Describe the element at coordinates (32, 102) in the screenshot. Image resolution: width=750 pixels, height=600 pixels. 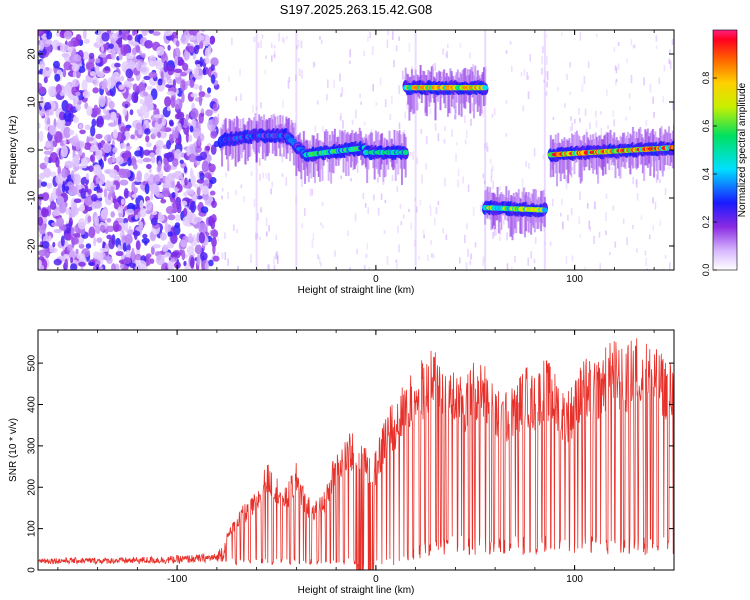
I see `spectrogram-y-tick-label: 10` at that location.